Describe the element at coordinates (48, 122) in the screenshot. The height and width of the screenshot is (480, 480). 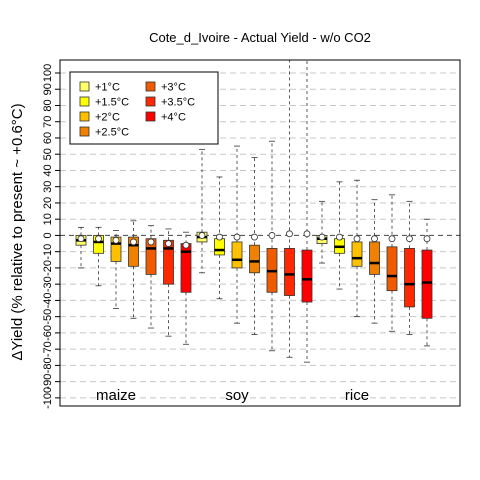
I see `y-tick-label: 70` at that location.